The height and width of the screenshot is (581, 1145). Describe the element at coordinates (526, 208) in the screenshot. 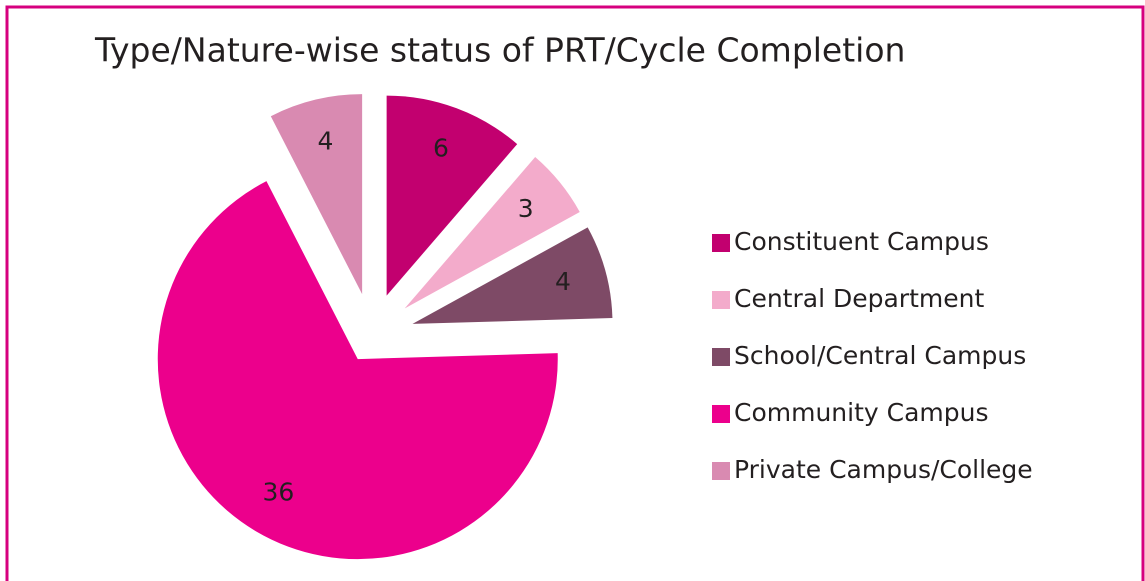

I see `data-label: 3` at that location.